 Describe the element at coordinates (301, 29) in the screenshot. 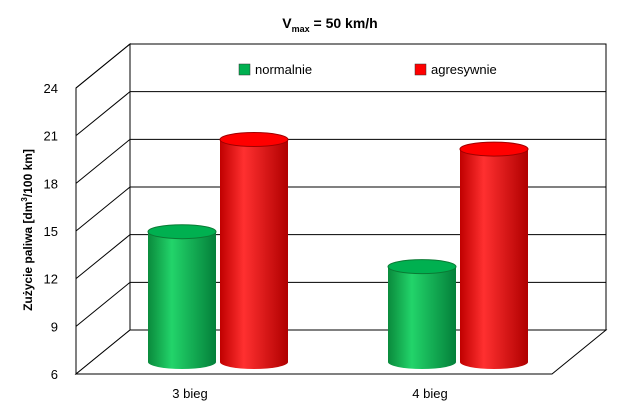

I see `title-subscript: max` at that location.